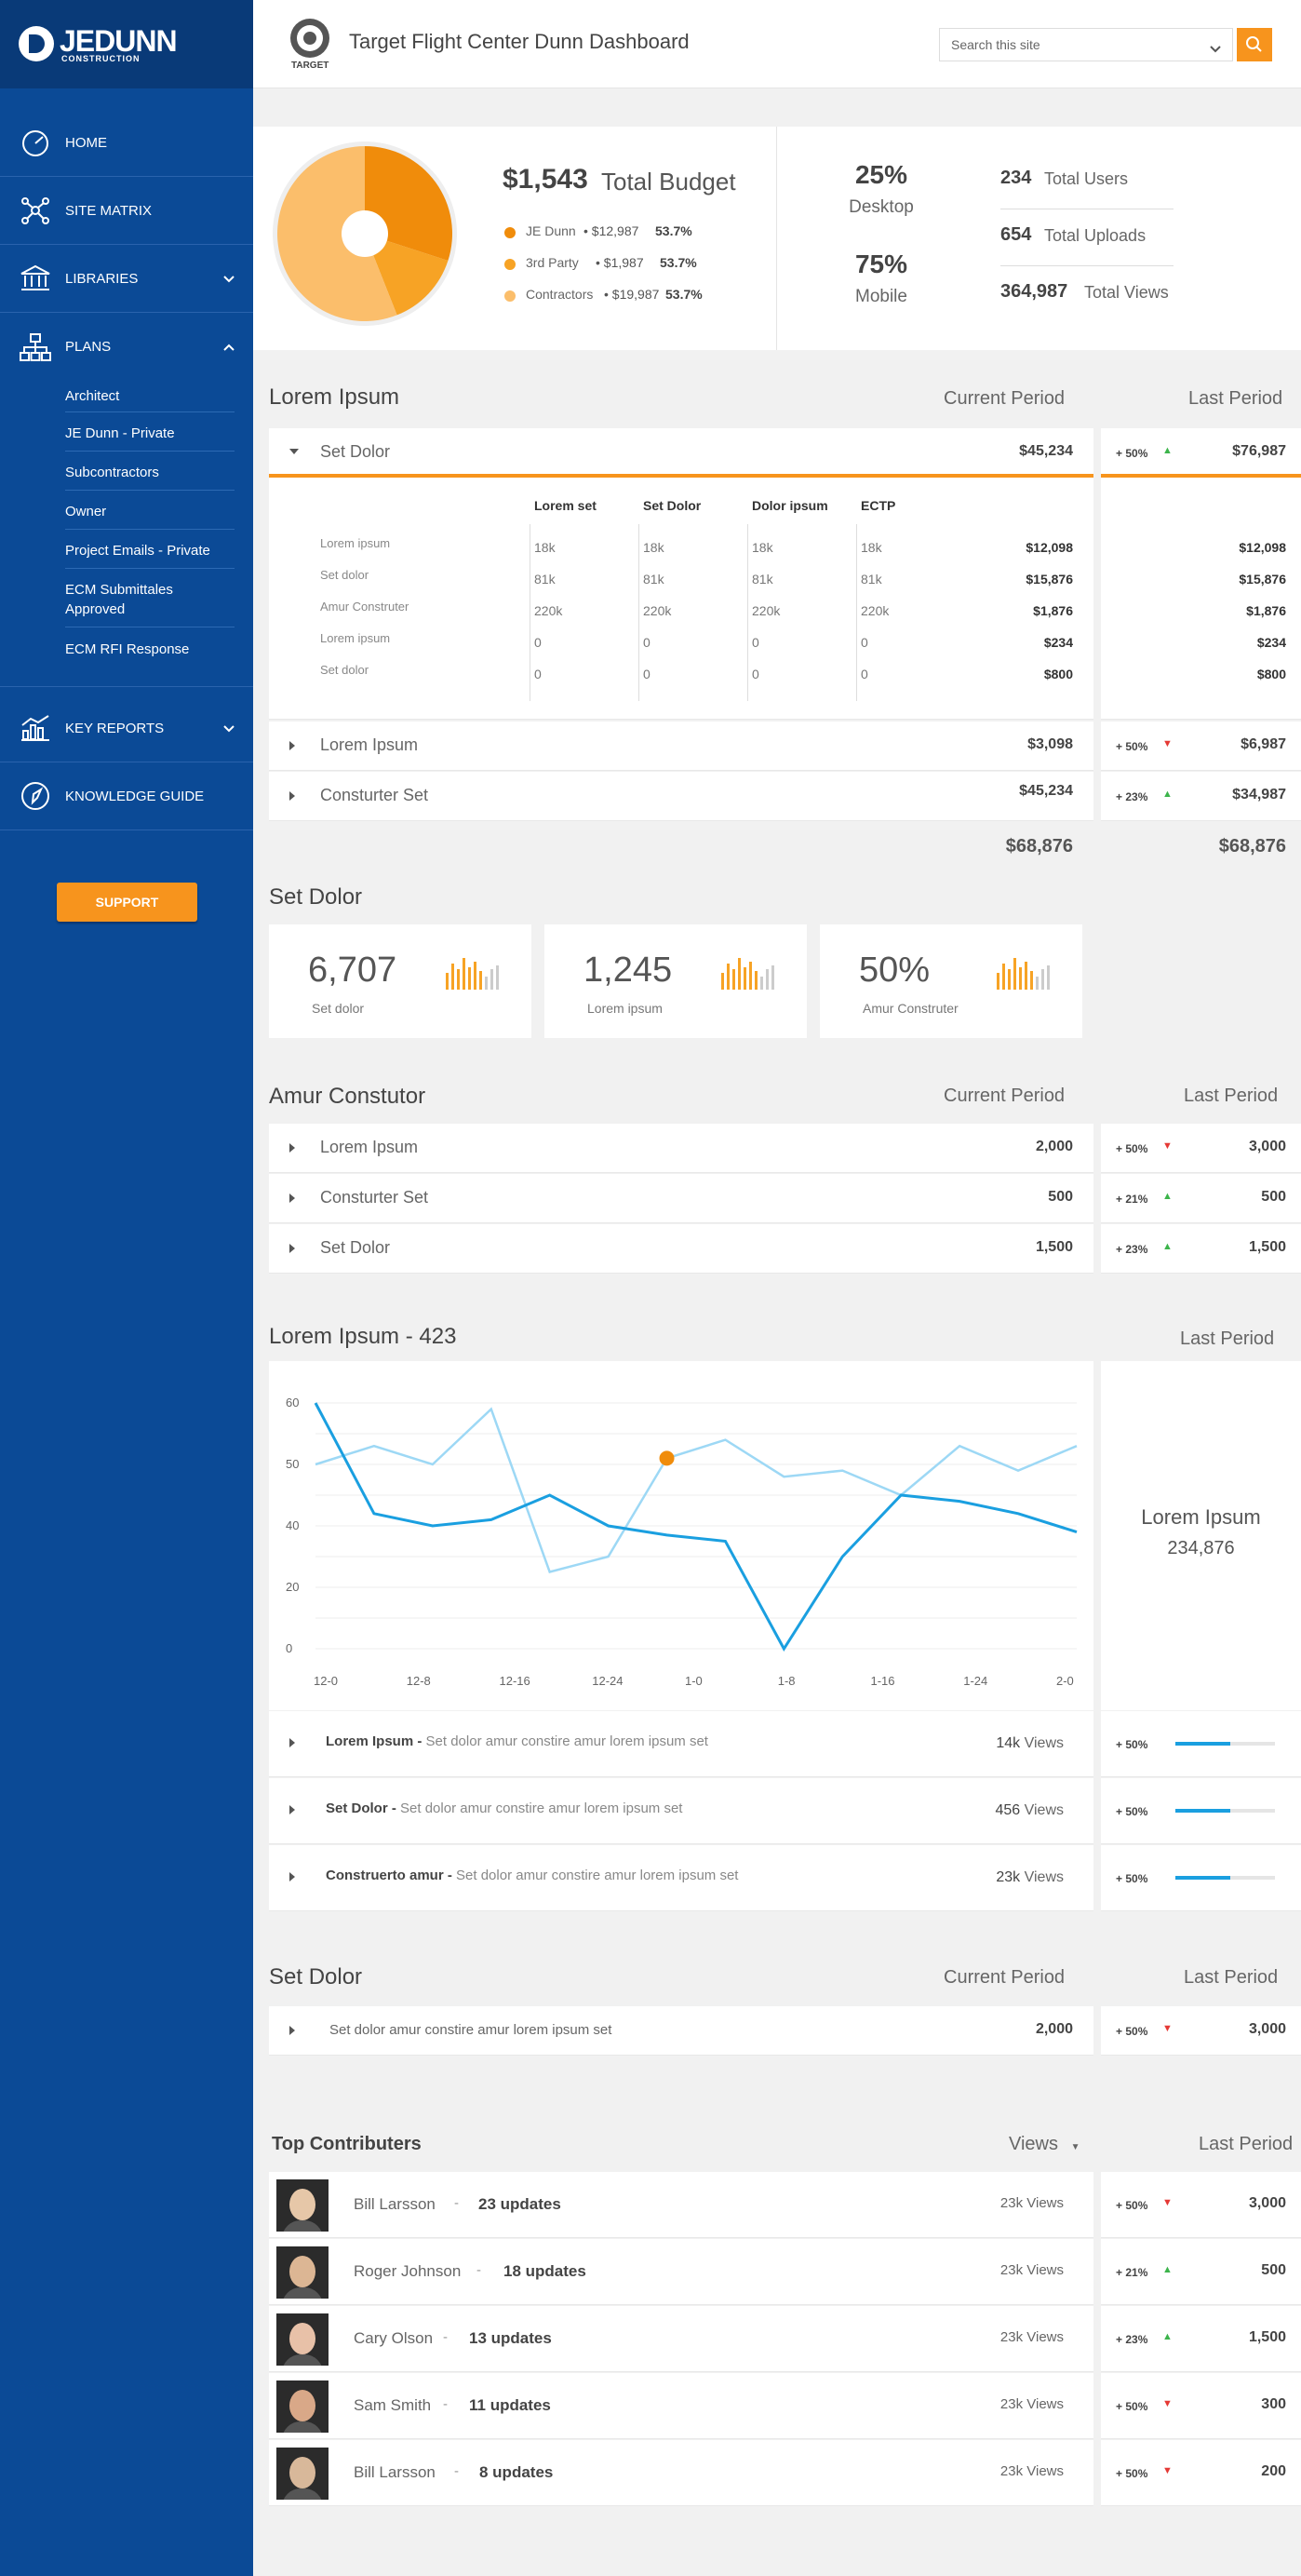 The image size is (1301, 2576). What do you see at coordinates (355, 638) in the screenshot?
I see `table-row-label: Lorem ipsum` at bounding box center [355, 638].